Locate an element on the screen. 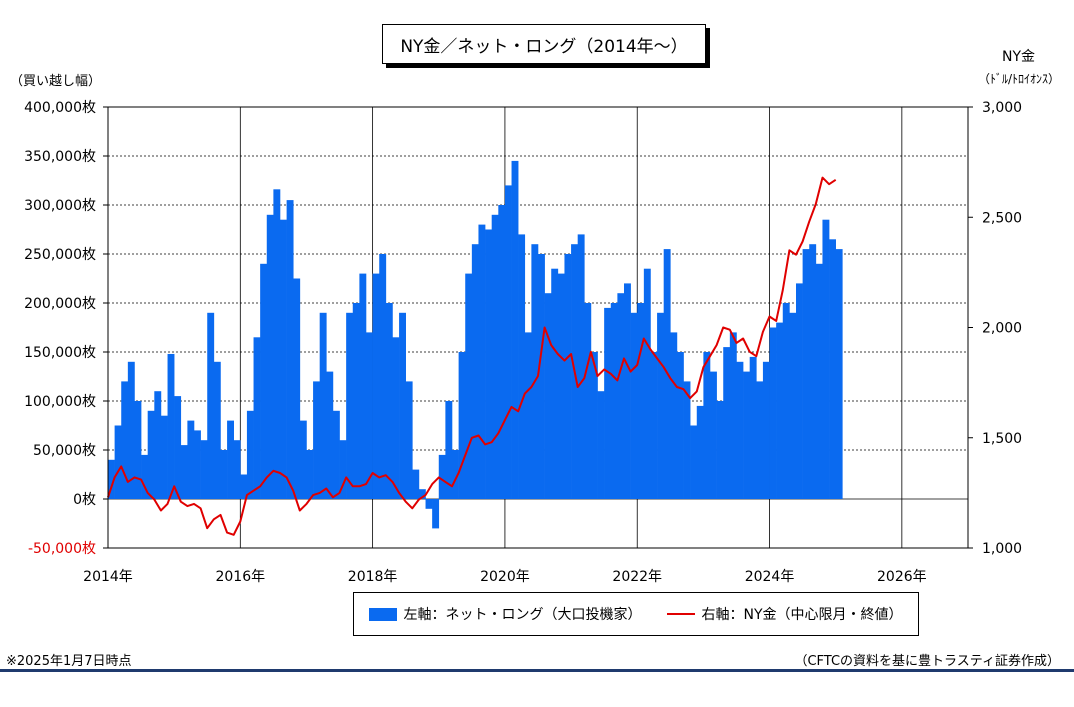 This screenshot has height=707, width=1074. left-tick-label: 400,000枚 is located at coordinates (60, 108).